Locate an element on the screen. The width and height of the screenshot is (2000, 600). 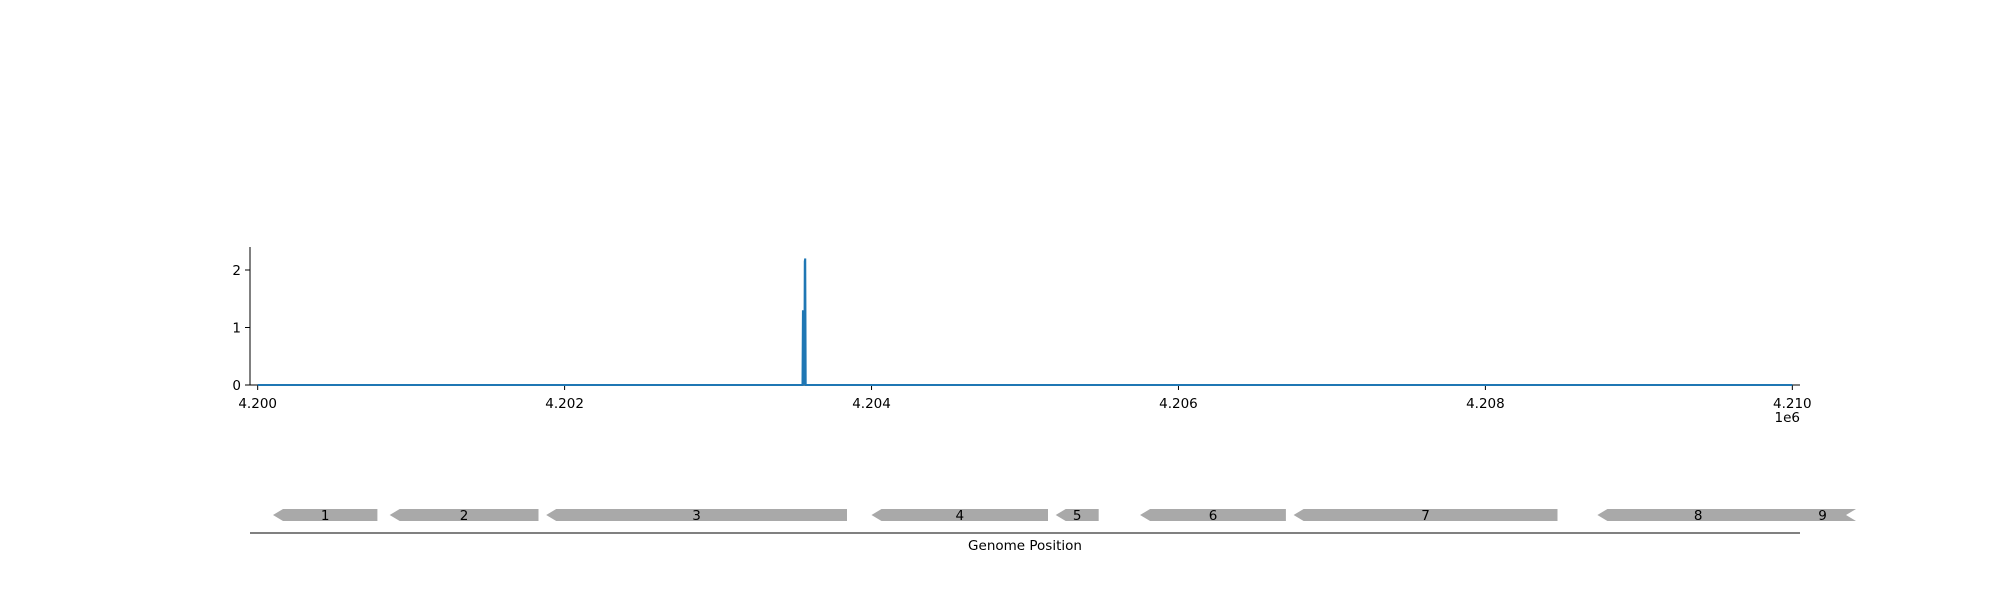
x-tick-label: 4.208 is located at coordinates (1485, 404).